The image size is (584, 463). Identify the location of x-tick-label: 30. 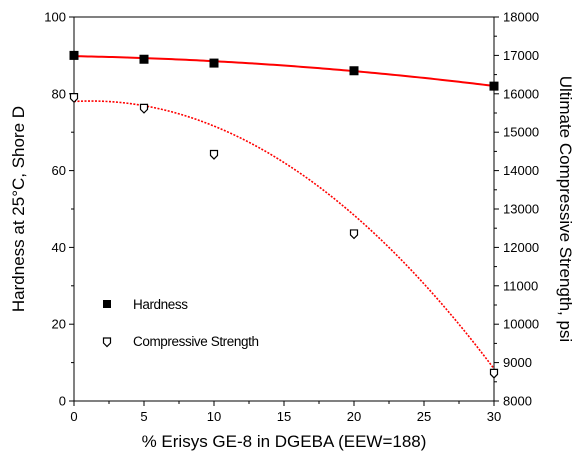
(494, 416).